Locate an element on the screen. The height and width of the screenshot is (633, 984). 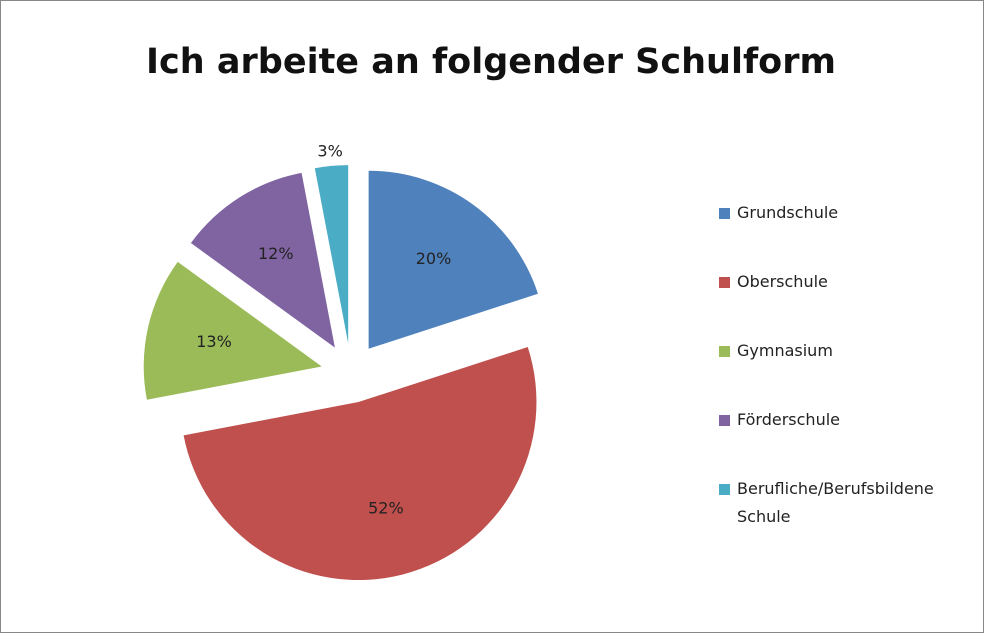
legend-item: Grundschule is located at coordinates (844, 213).